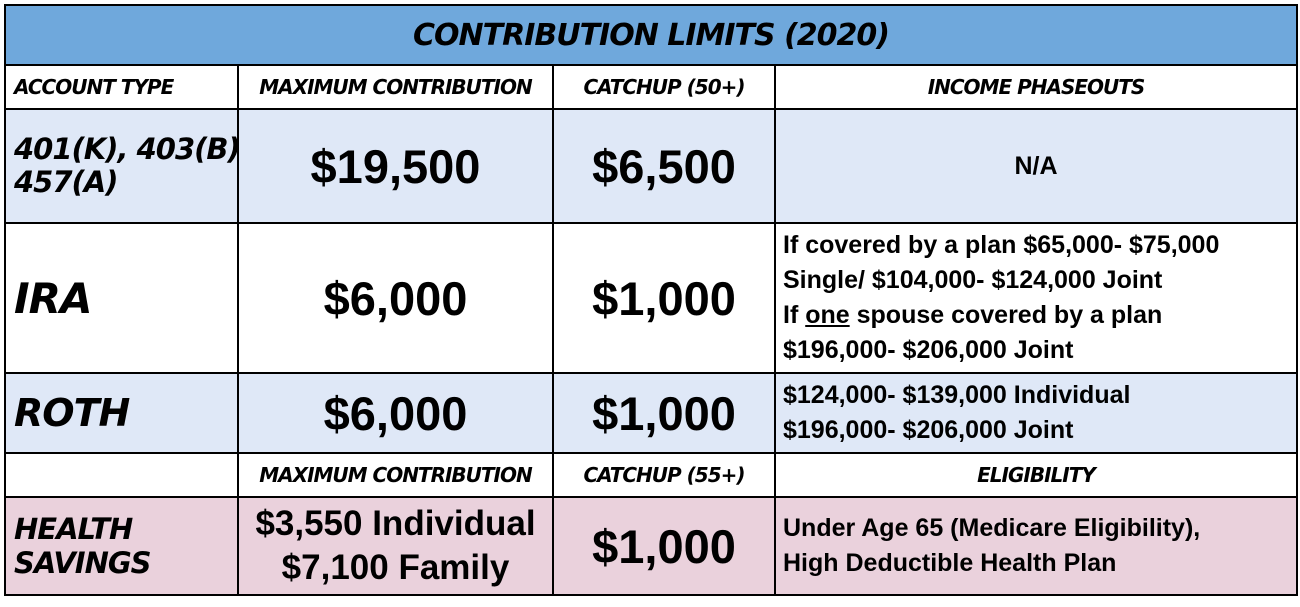  Describe the element at coordinates (121, 87) in the screenshot. I see `header-account-type: ACCOUNT TYPE` at that location.